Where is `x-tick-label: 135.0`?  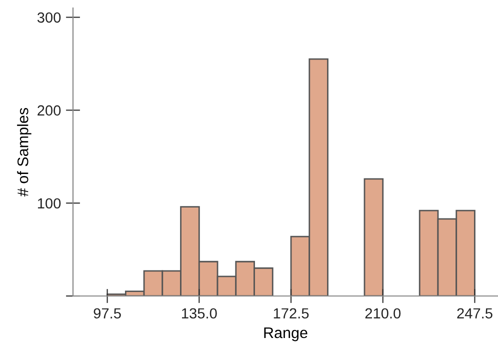 x-tick-label: 135.0 is located at coordinates (199, 313).